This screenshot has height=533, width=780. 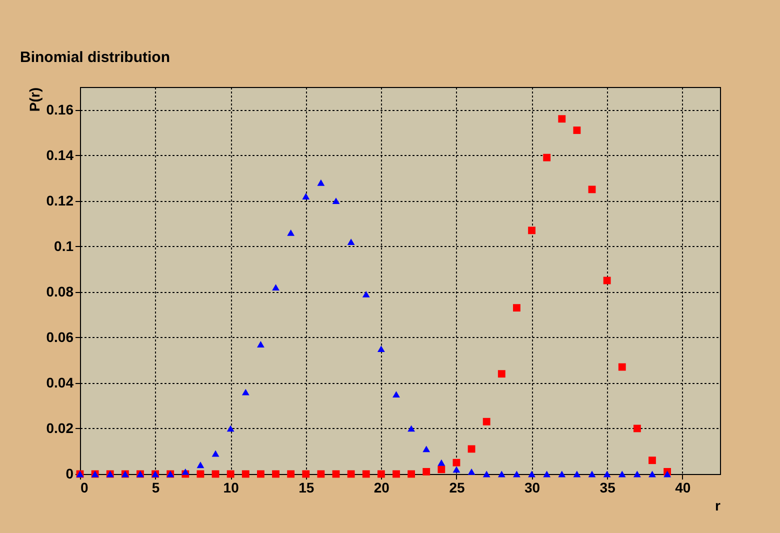 What do you see at coordinates (683, 488) in the screenshot?
I see `x-tick-label: 40` at bounding box center [683, 488].